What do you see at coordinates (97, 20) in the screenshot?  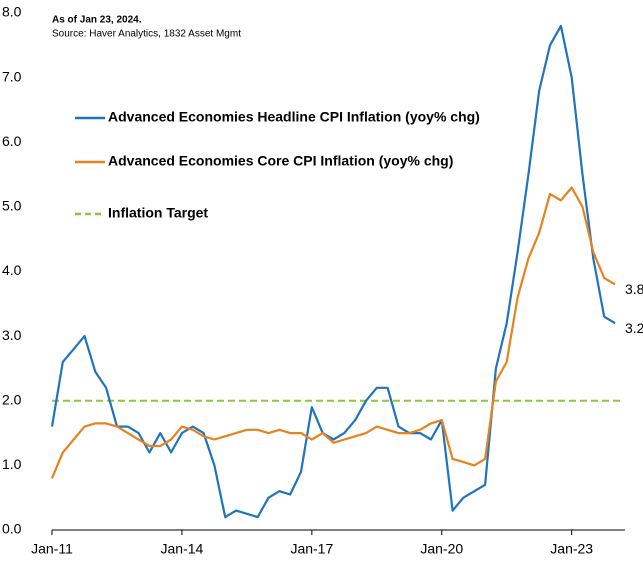 I see `annotation: As of Jan 23, 2024.` at bounding box center [97, 20].